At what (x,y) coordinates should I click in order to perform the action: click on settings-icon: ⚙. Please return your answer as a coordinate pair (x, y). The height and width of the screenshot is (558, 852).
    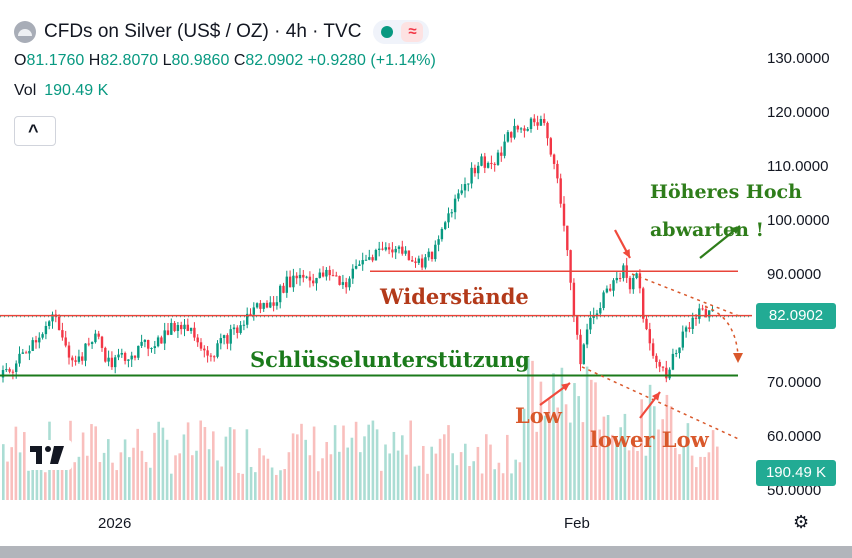
    Looking at the image, I should click on (801, 522).